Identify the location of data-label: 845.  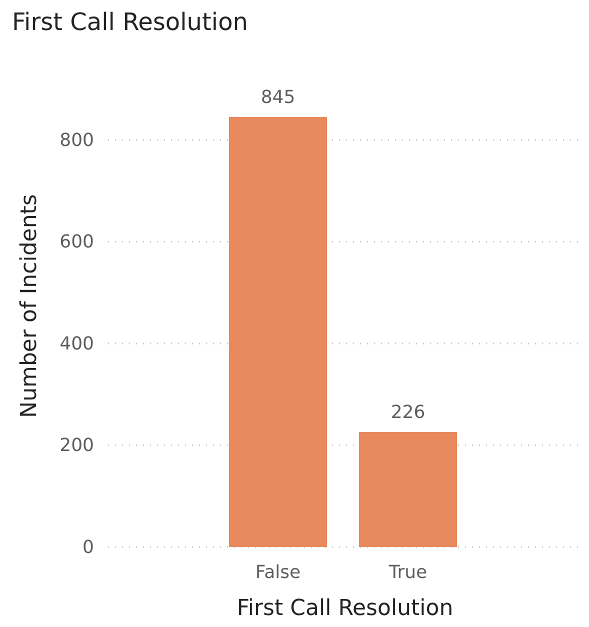
(278, 97).